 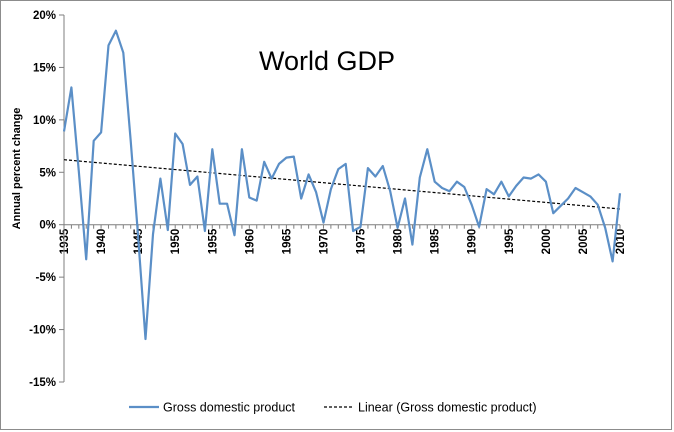 I want to click on y-tick-label: 0%, so click(x=47, y=226).